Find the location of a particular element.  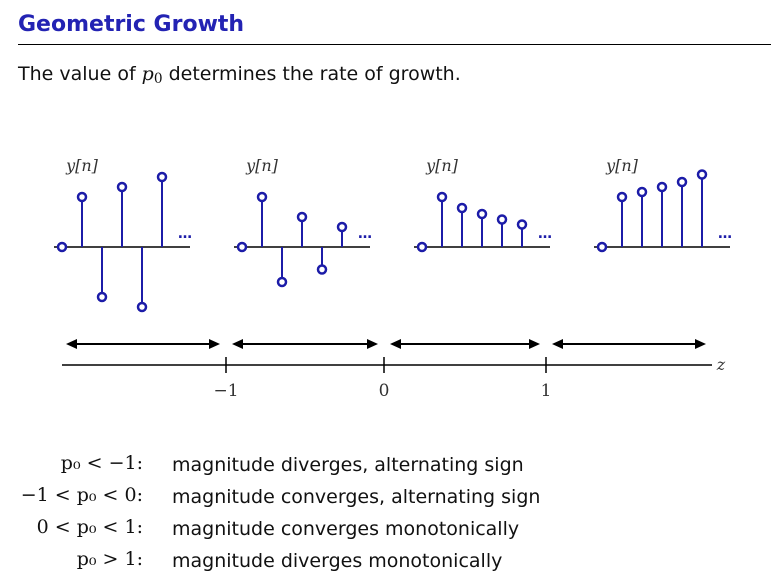

title-rule is located at coordinates (394, 44).